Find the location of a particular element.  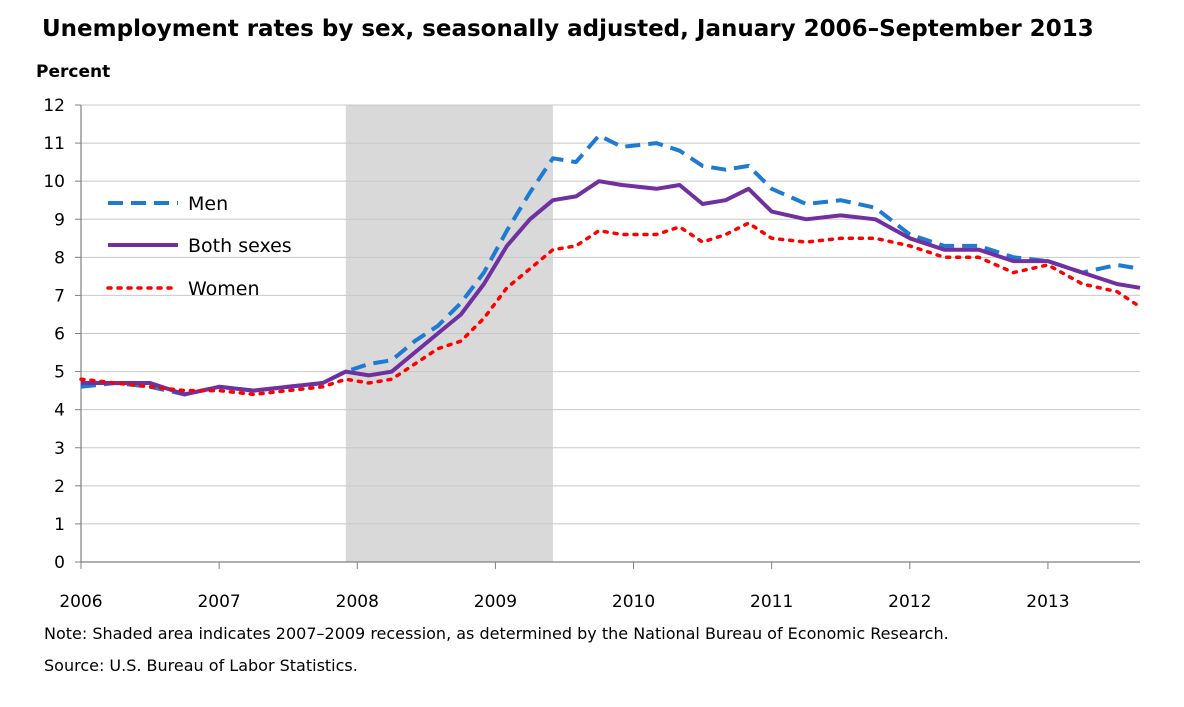

legend-label: Both sexes is located at coordinates (240, 246).